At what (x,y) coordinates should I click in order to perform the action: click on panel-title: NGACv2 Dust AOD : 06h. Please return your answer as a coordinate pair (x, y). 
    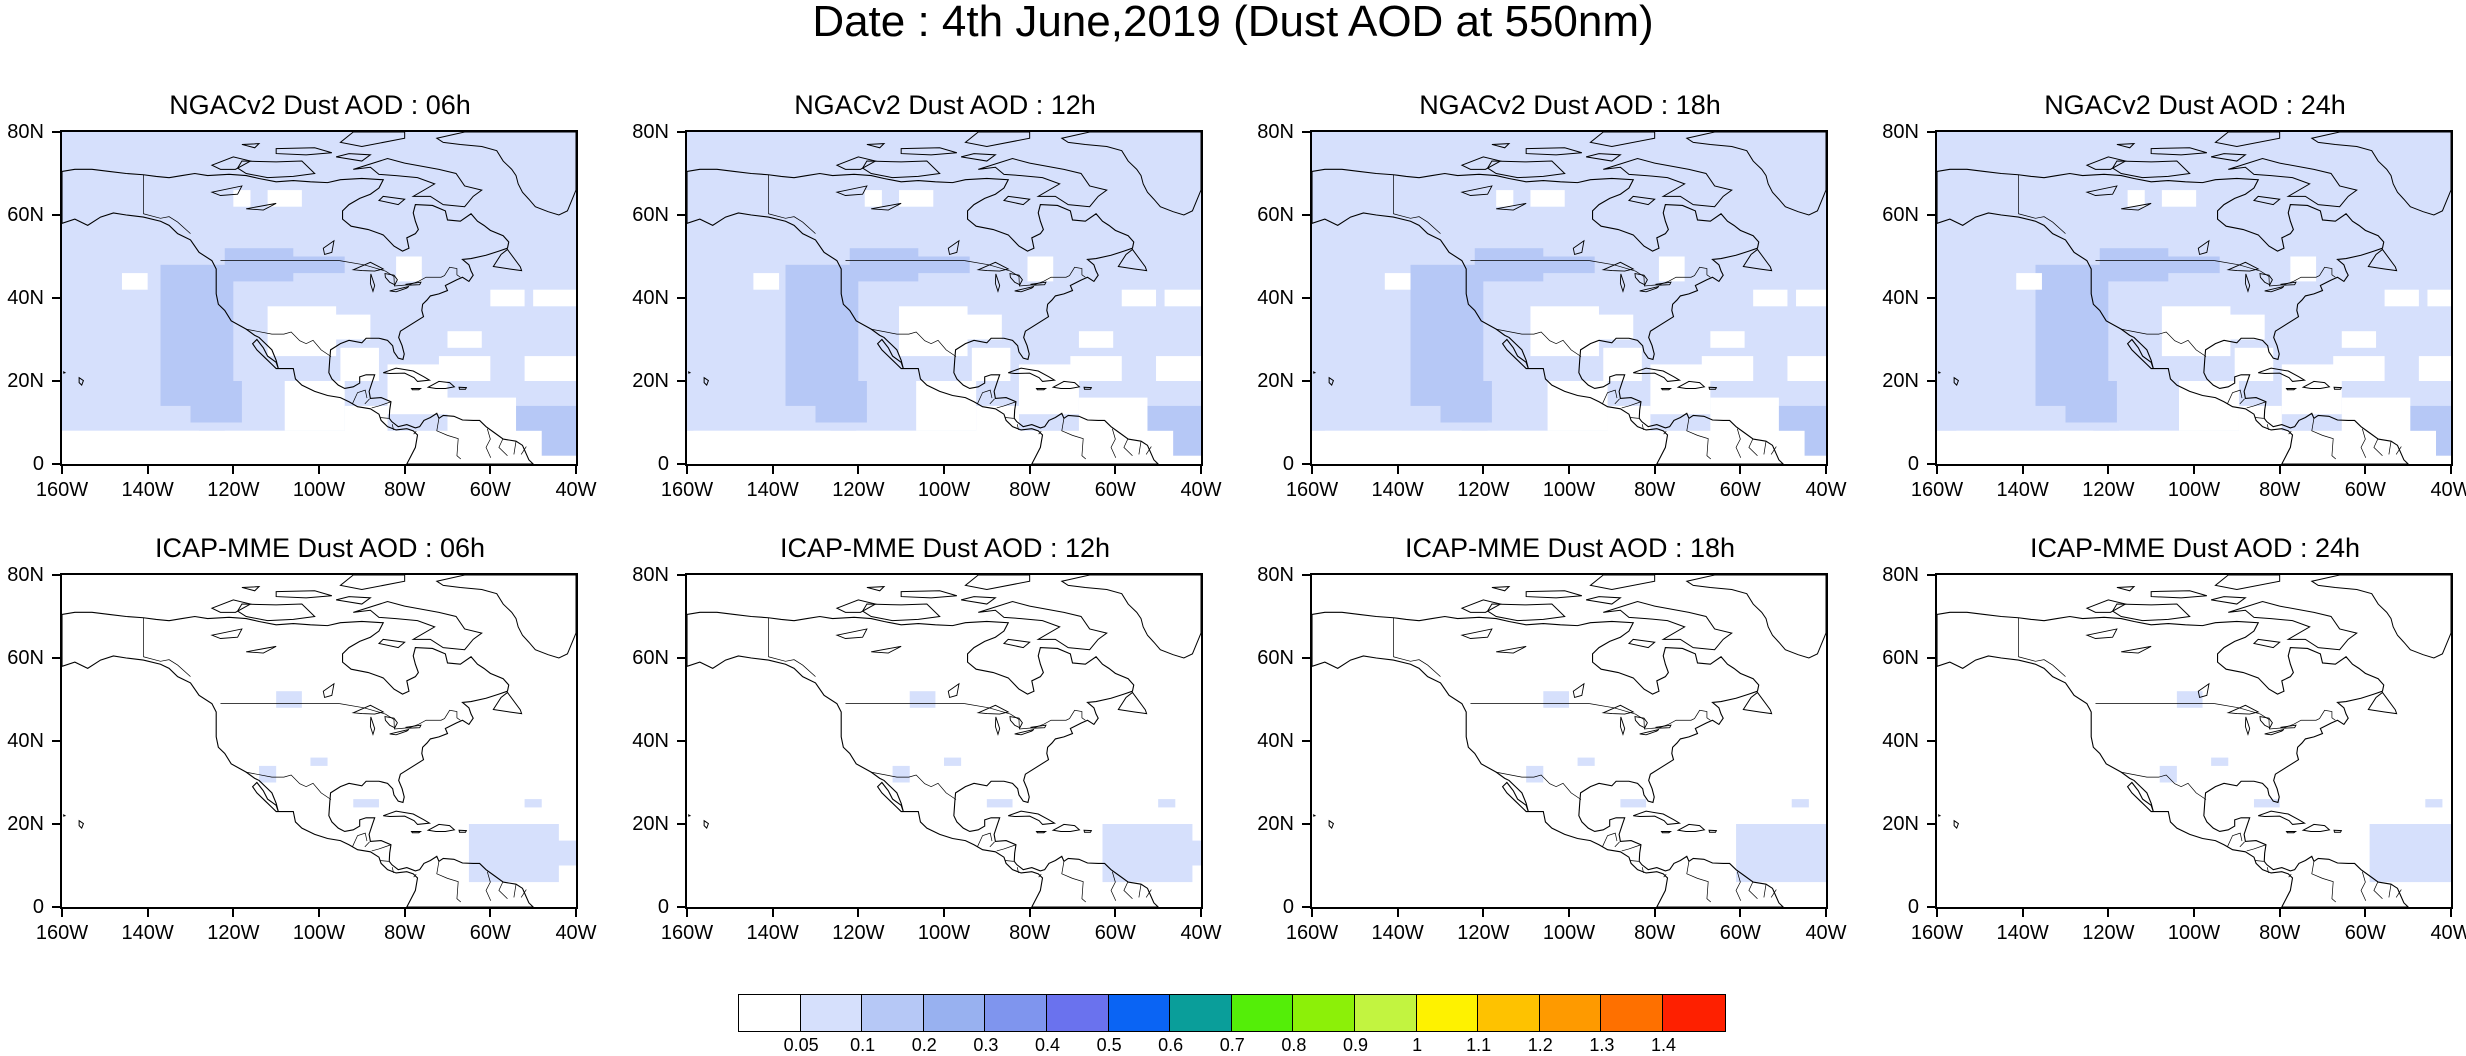
    Looking at the image, I should click on (320, 105).